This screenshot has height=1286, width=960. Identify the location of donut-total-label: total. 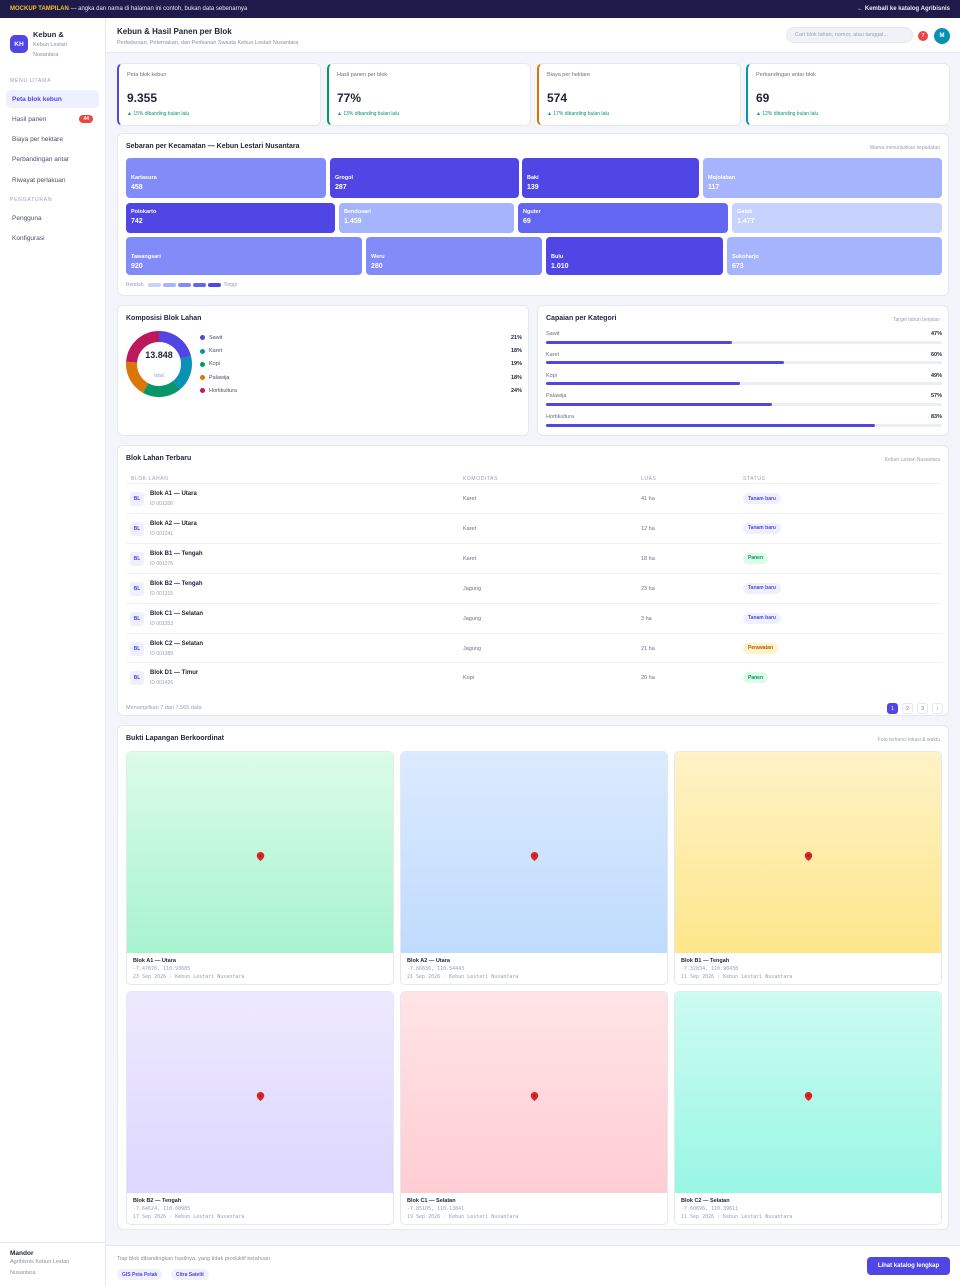
(159, 376).